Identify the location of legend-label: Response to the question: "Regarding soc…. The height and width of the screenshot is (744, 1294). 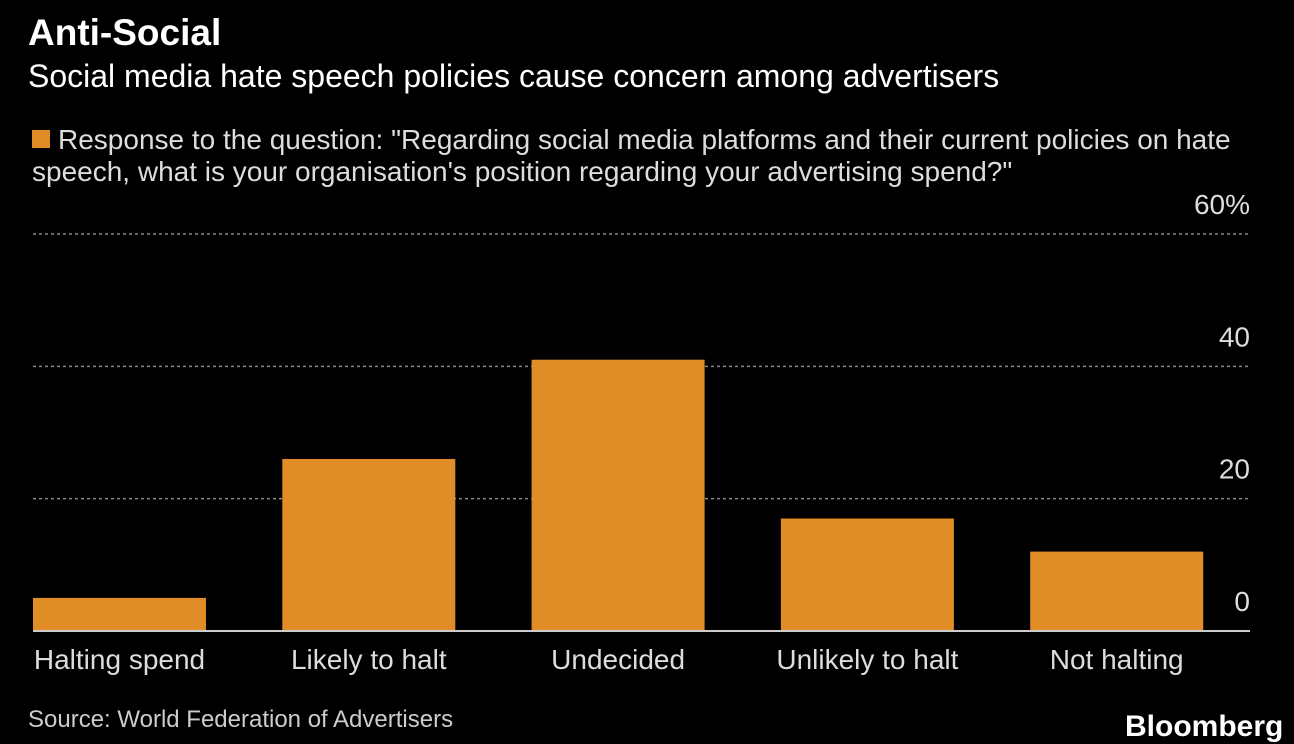
(631, 155).